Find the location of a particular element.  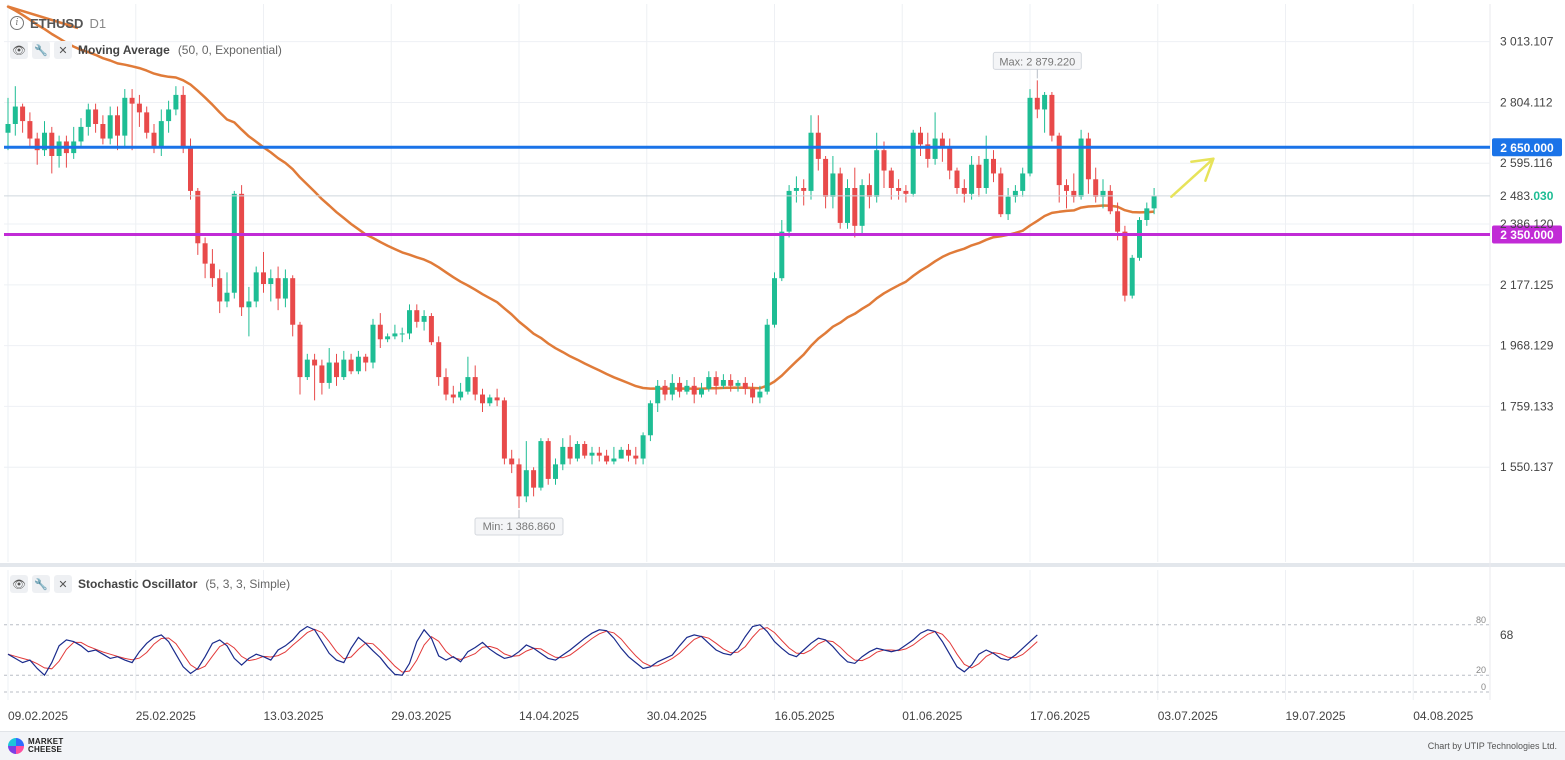

y-tick-label: 2 177.125 is located at coordinates (1527, 285).